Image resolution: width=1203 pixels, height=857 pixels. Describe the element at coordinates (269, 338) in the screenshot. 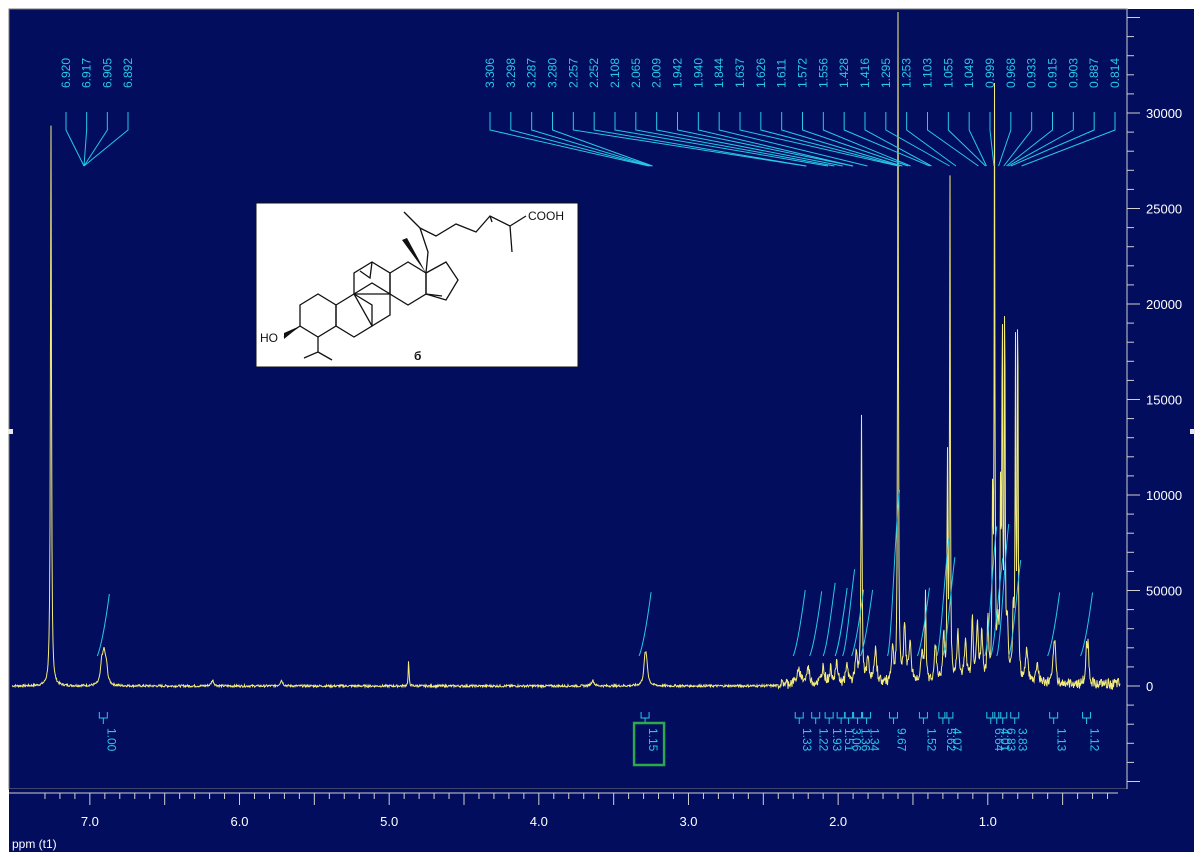

I see `structure-label-ho: HO` at that location.